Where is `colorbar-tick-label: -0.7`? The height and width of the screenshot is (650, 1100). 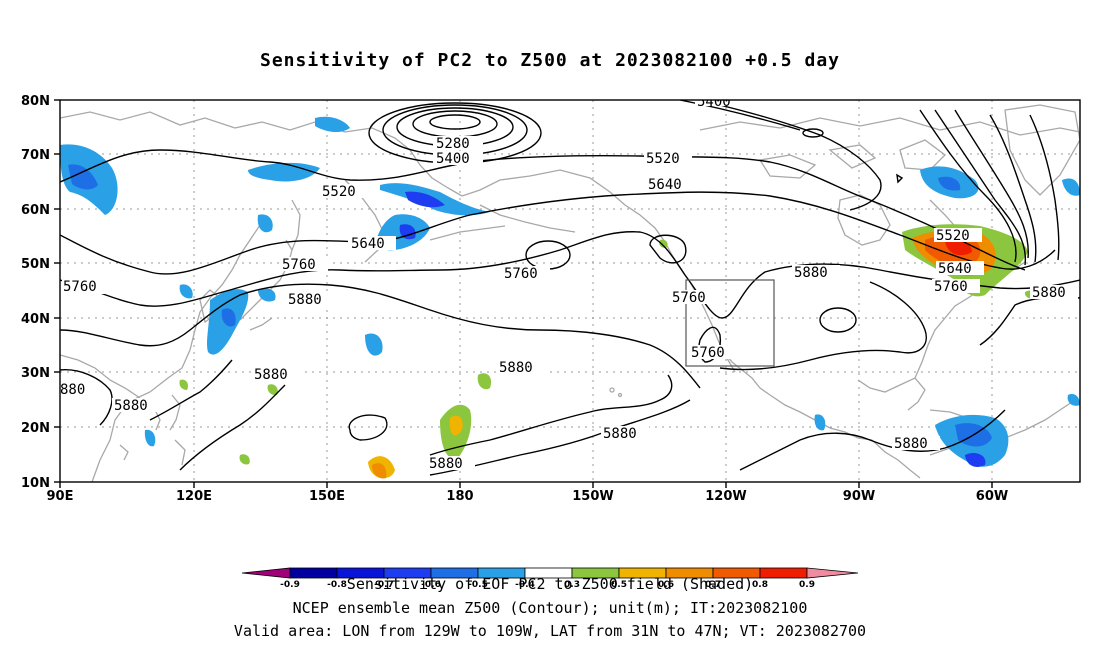
colorbar-tick-label: -0.7 is located at coordinates (384, 585).